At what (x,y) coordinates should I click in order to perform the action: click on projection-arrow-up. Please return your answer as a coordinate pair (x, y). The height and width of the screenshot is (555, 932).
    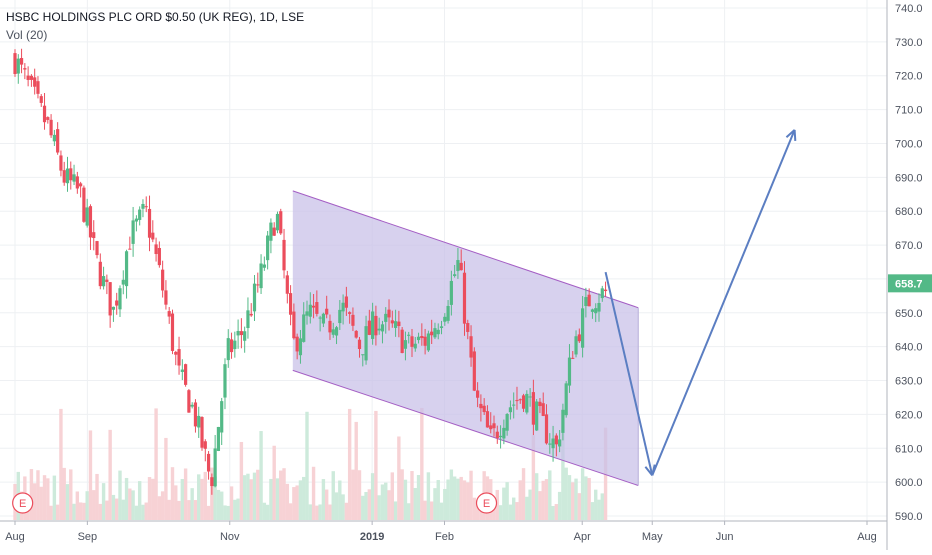
    Looking at the image, I should click on (723, 302).